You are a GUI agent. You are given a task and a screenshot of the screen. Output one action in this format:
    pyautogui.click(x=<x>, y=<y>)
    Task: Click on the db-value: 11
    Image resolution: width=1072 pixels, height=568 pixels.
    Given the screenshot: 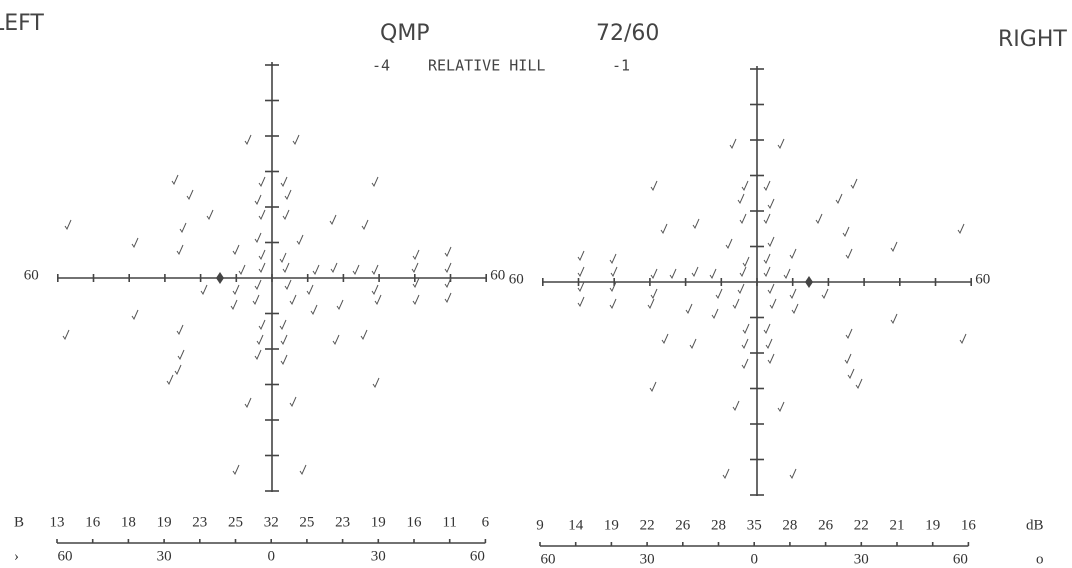 What is the action you would take?
    pyautogui.click(x=449, y=522)
    